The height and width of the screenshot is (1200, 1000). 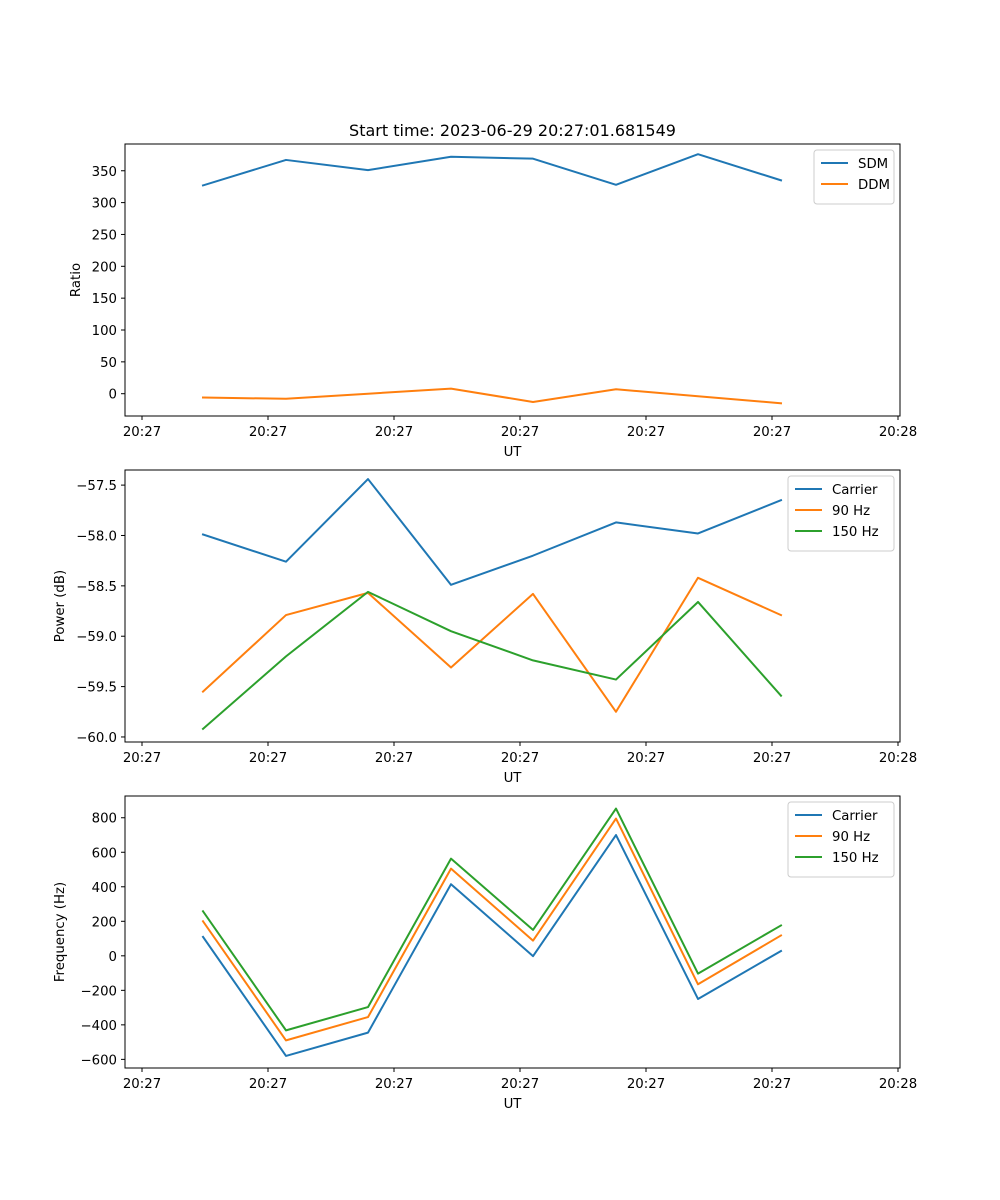 What do you see at coordinates (96, 536) in the screenshot?
I see `y-tick-label: −58.0` at bounding box center [96, 536].